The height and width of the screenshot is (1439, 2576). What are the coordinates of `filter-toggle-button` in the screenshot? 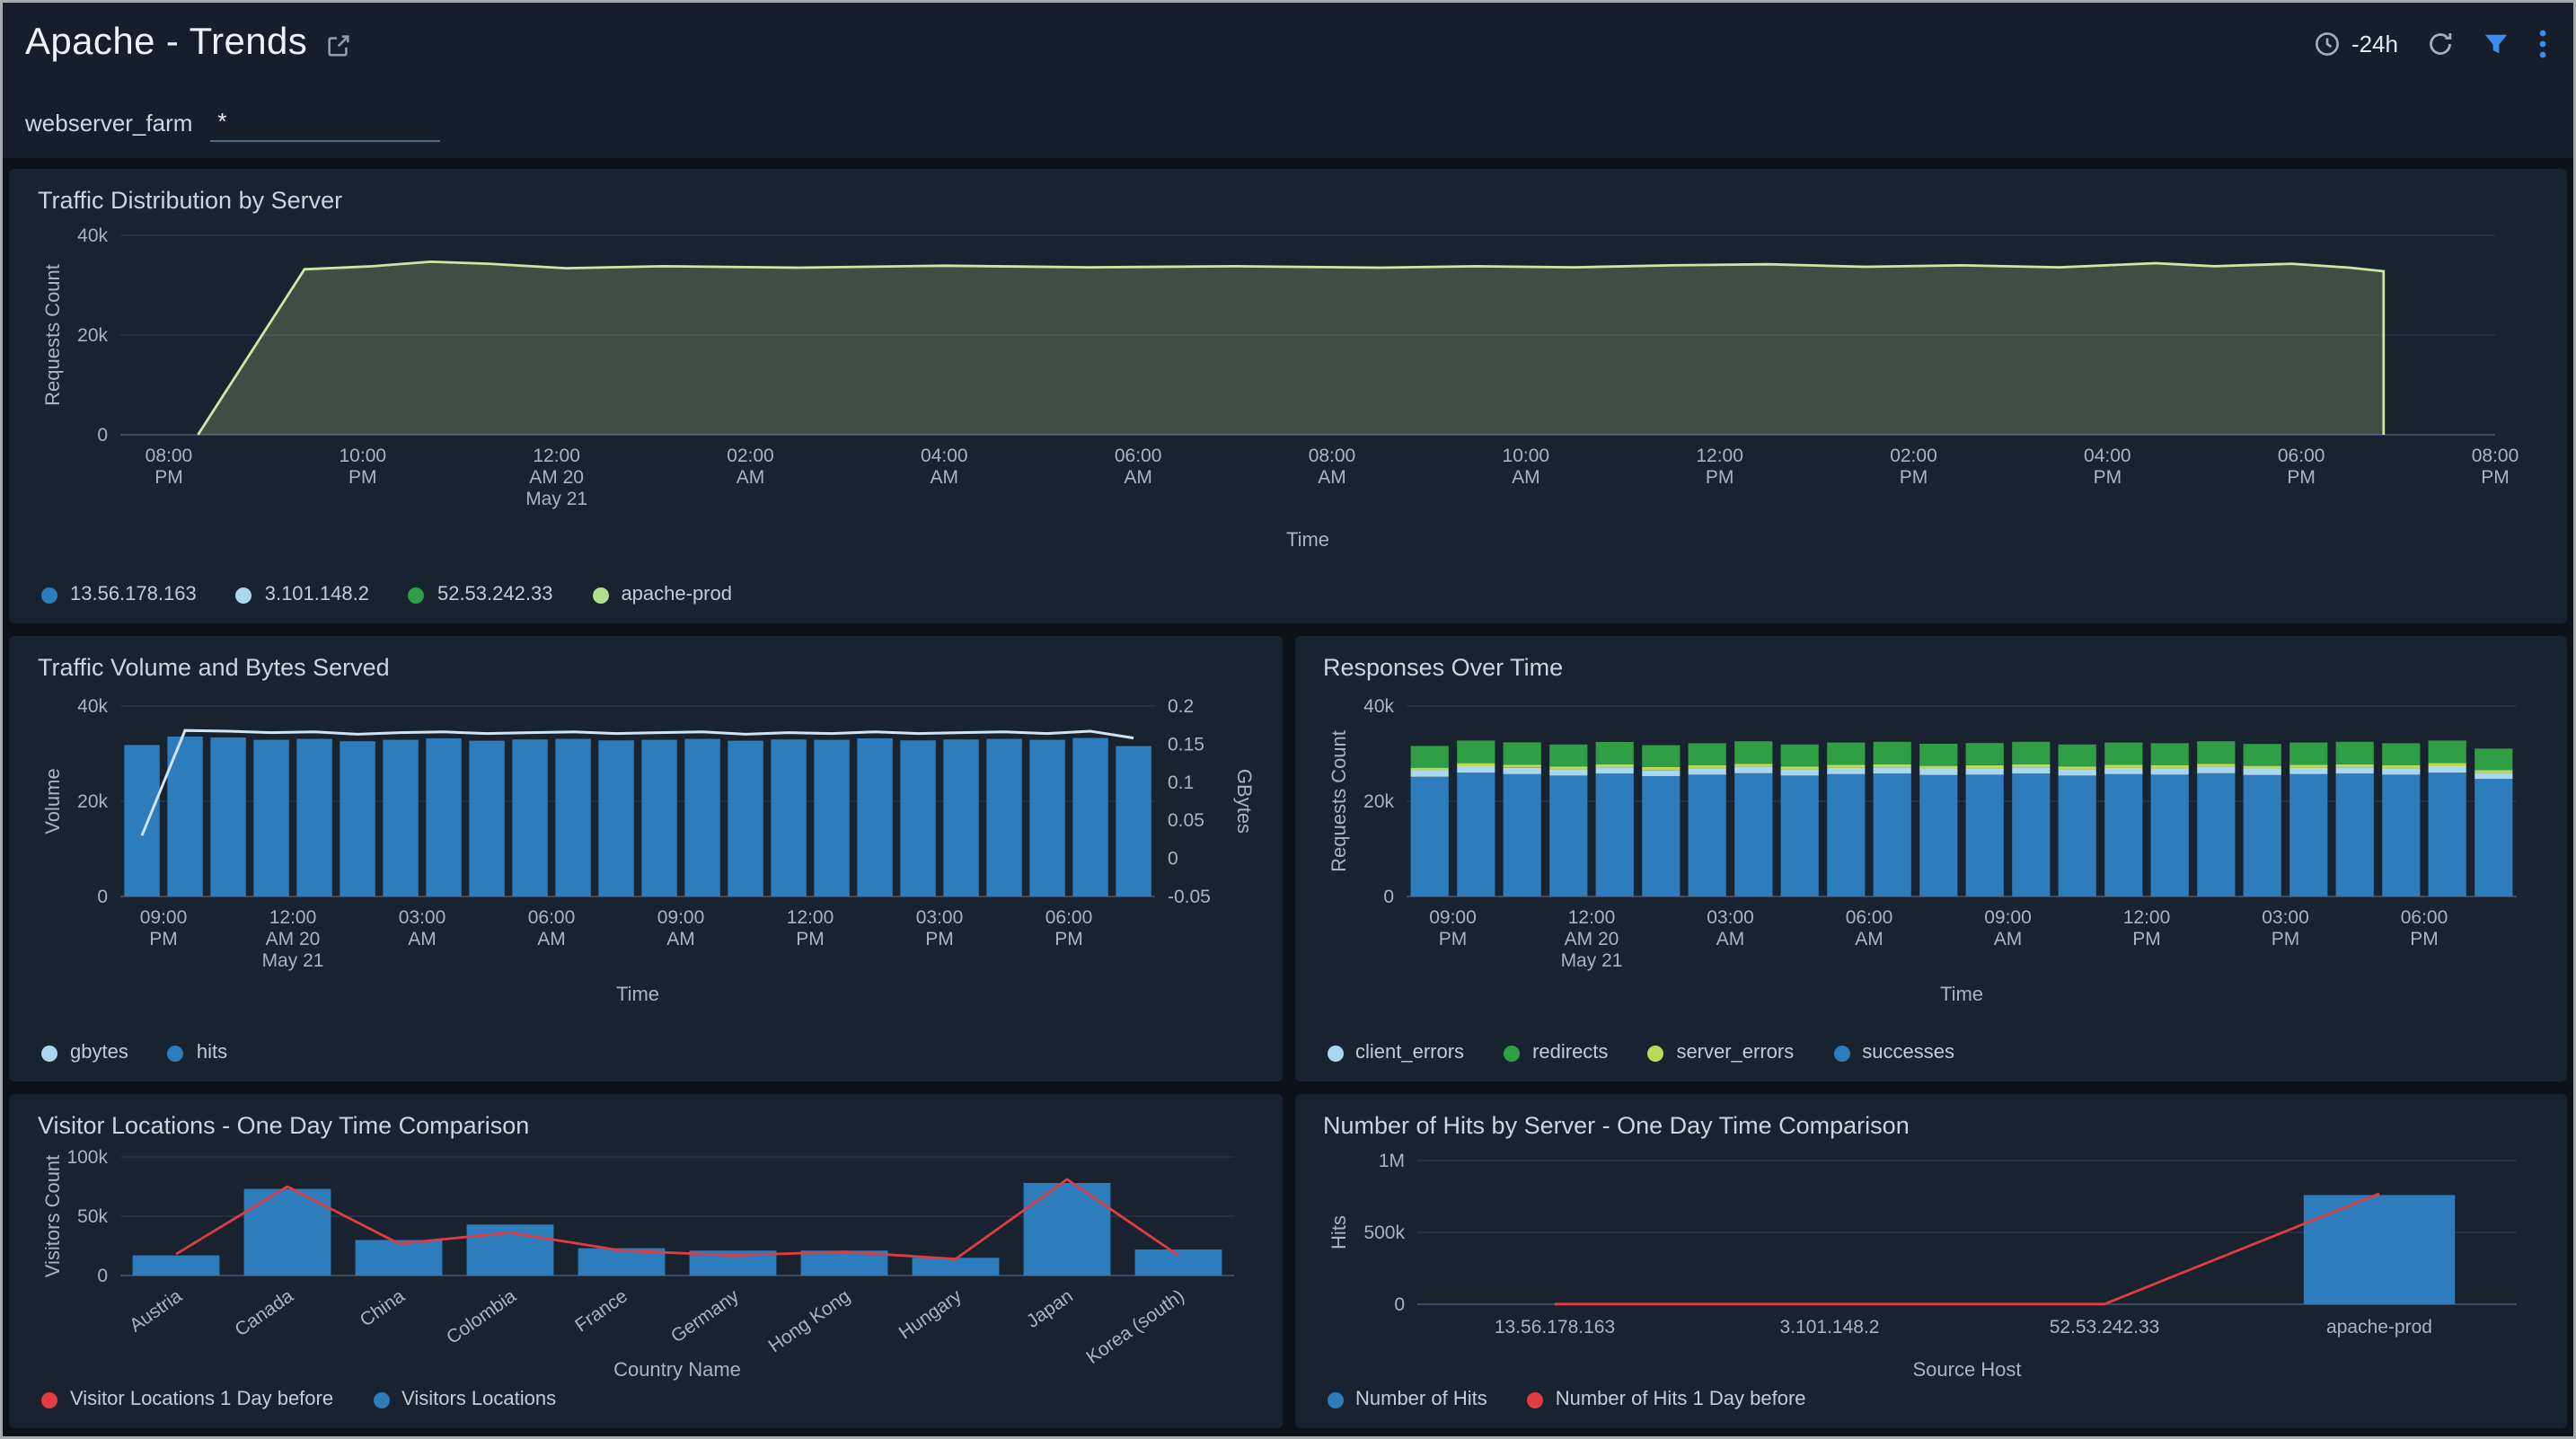 It's located at (2496, 43).